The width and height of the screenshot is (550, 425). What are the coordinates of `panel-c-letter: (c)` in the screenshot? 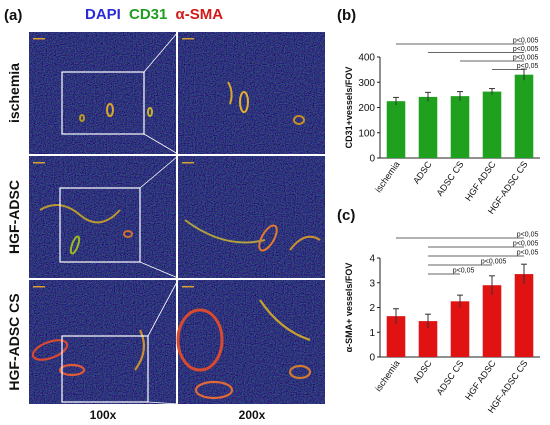 It's located at (346, 215).